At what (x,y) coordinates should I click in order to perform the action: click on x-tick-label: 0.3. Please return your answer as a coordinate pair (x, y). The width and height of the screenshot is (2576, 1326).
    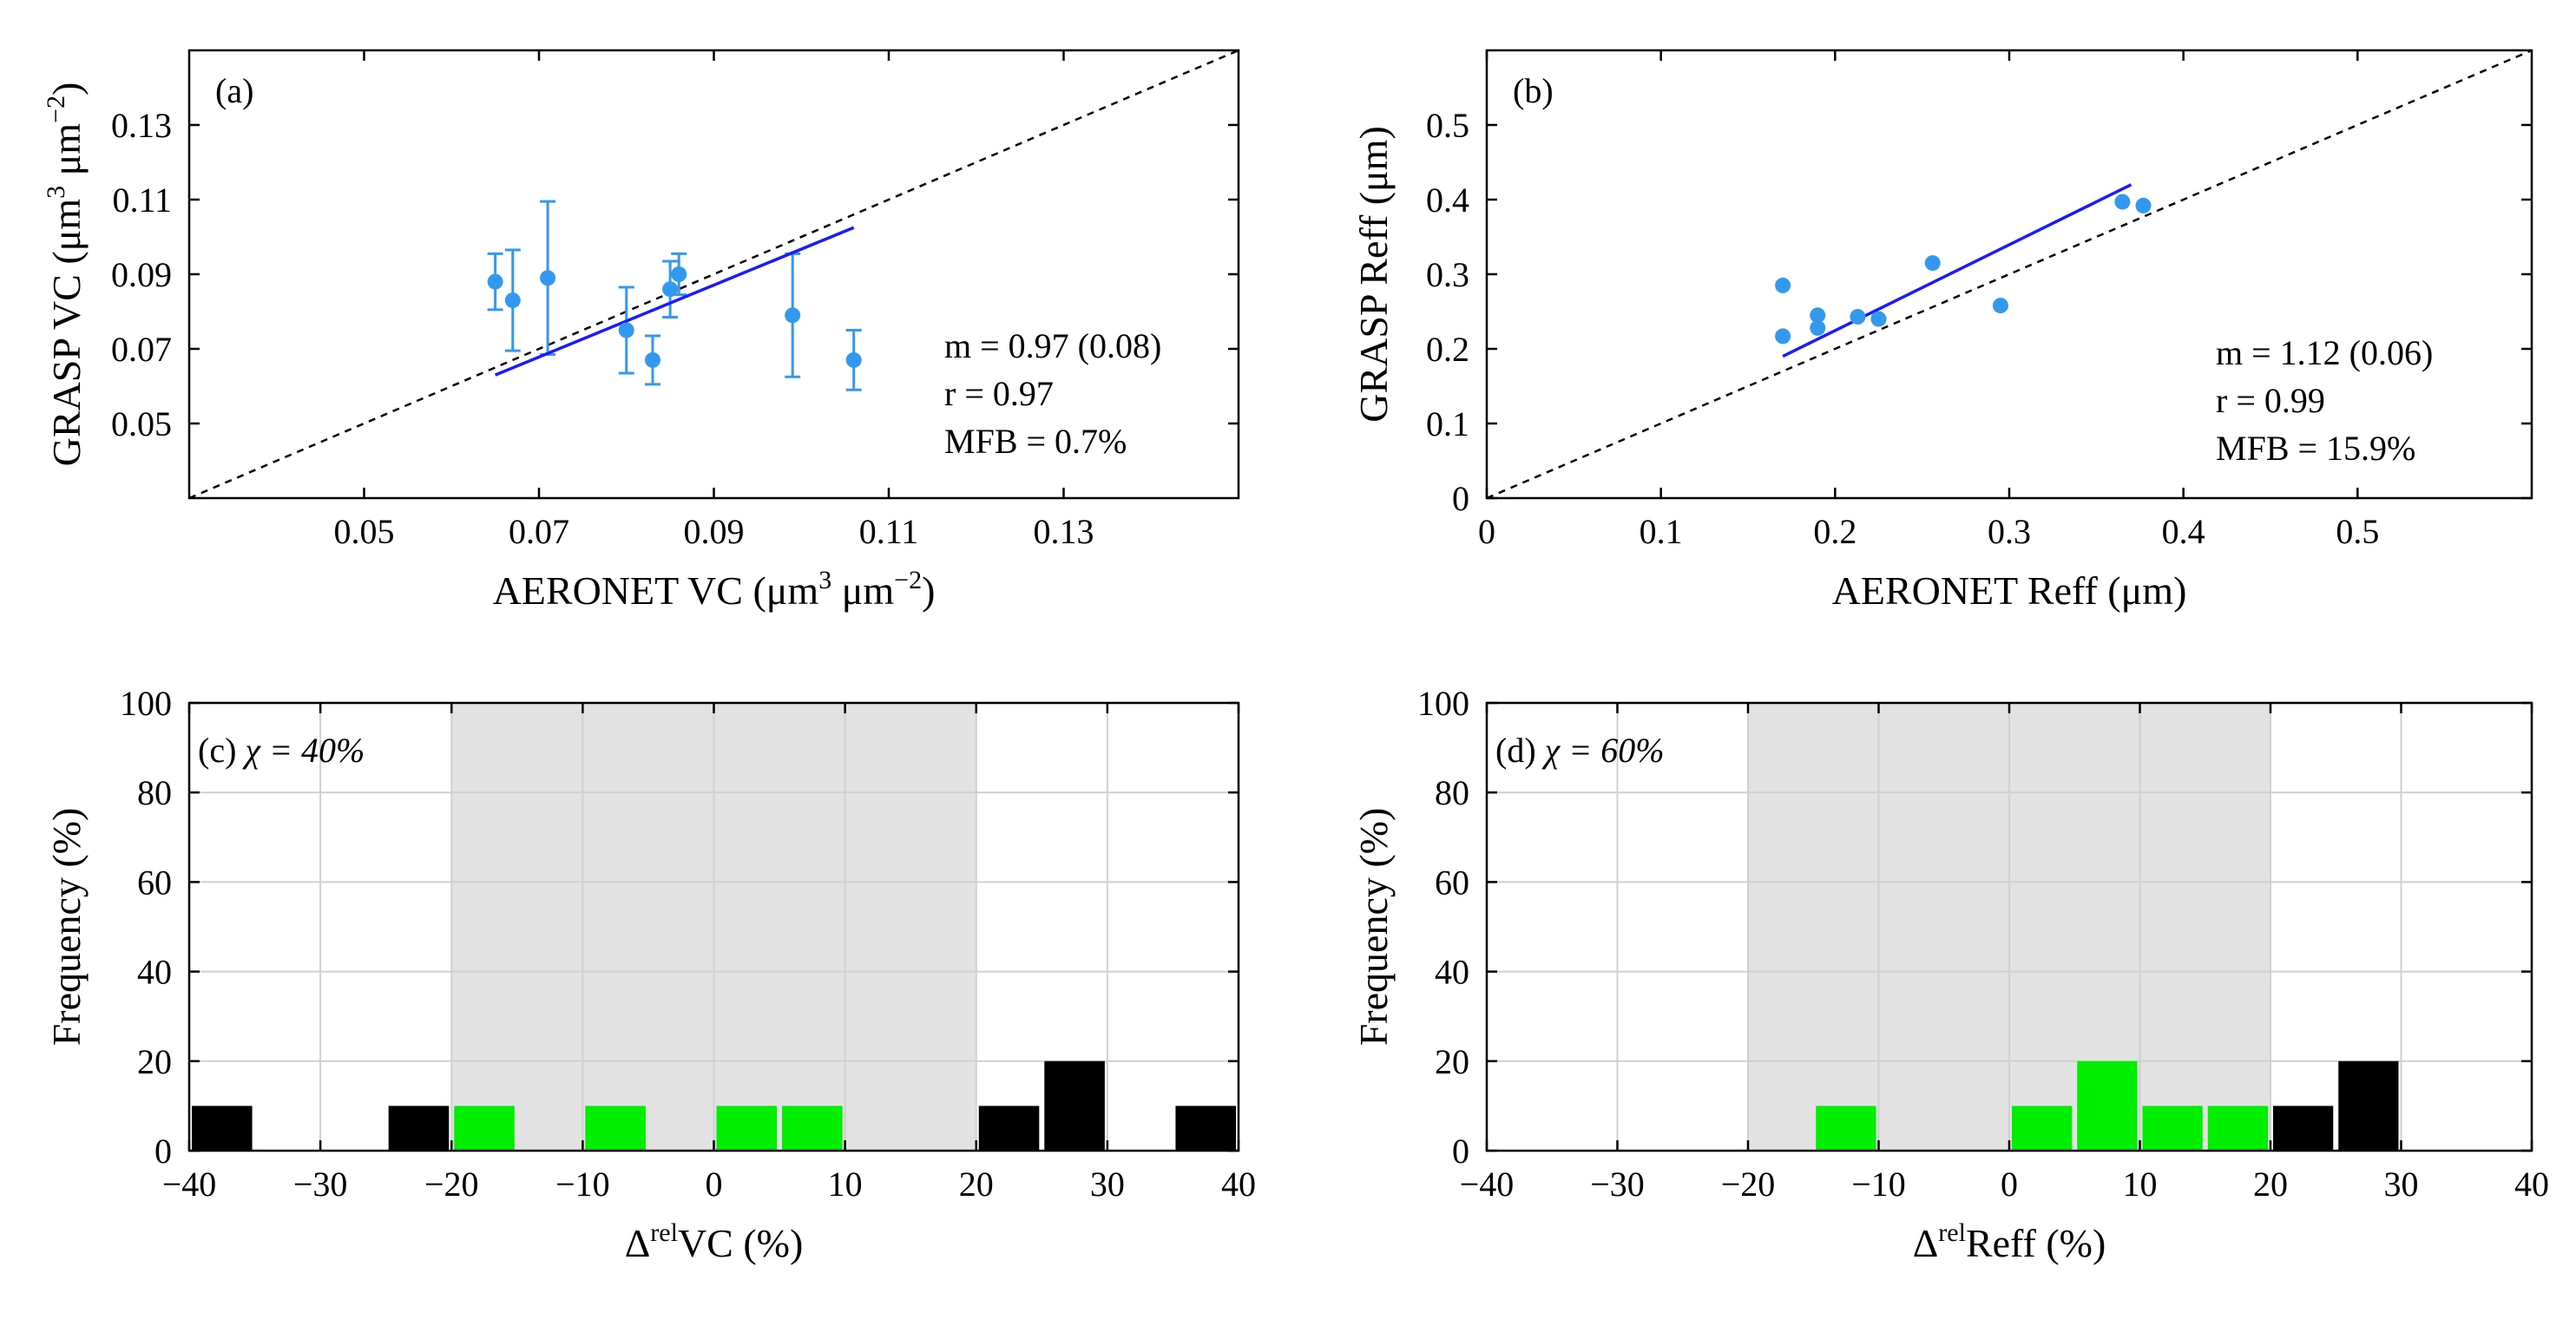
    Looking at the image, I should click on (2009, 531).